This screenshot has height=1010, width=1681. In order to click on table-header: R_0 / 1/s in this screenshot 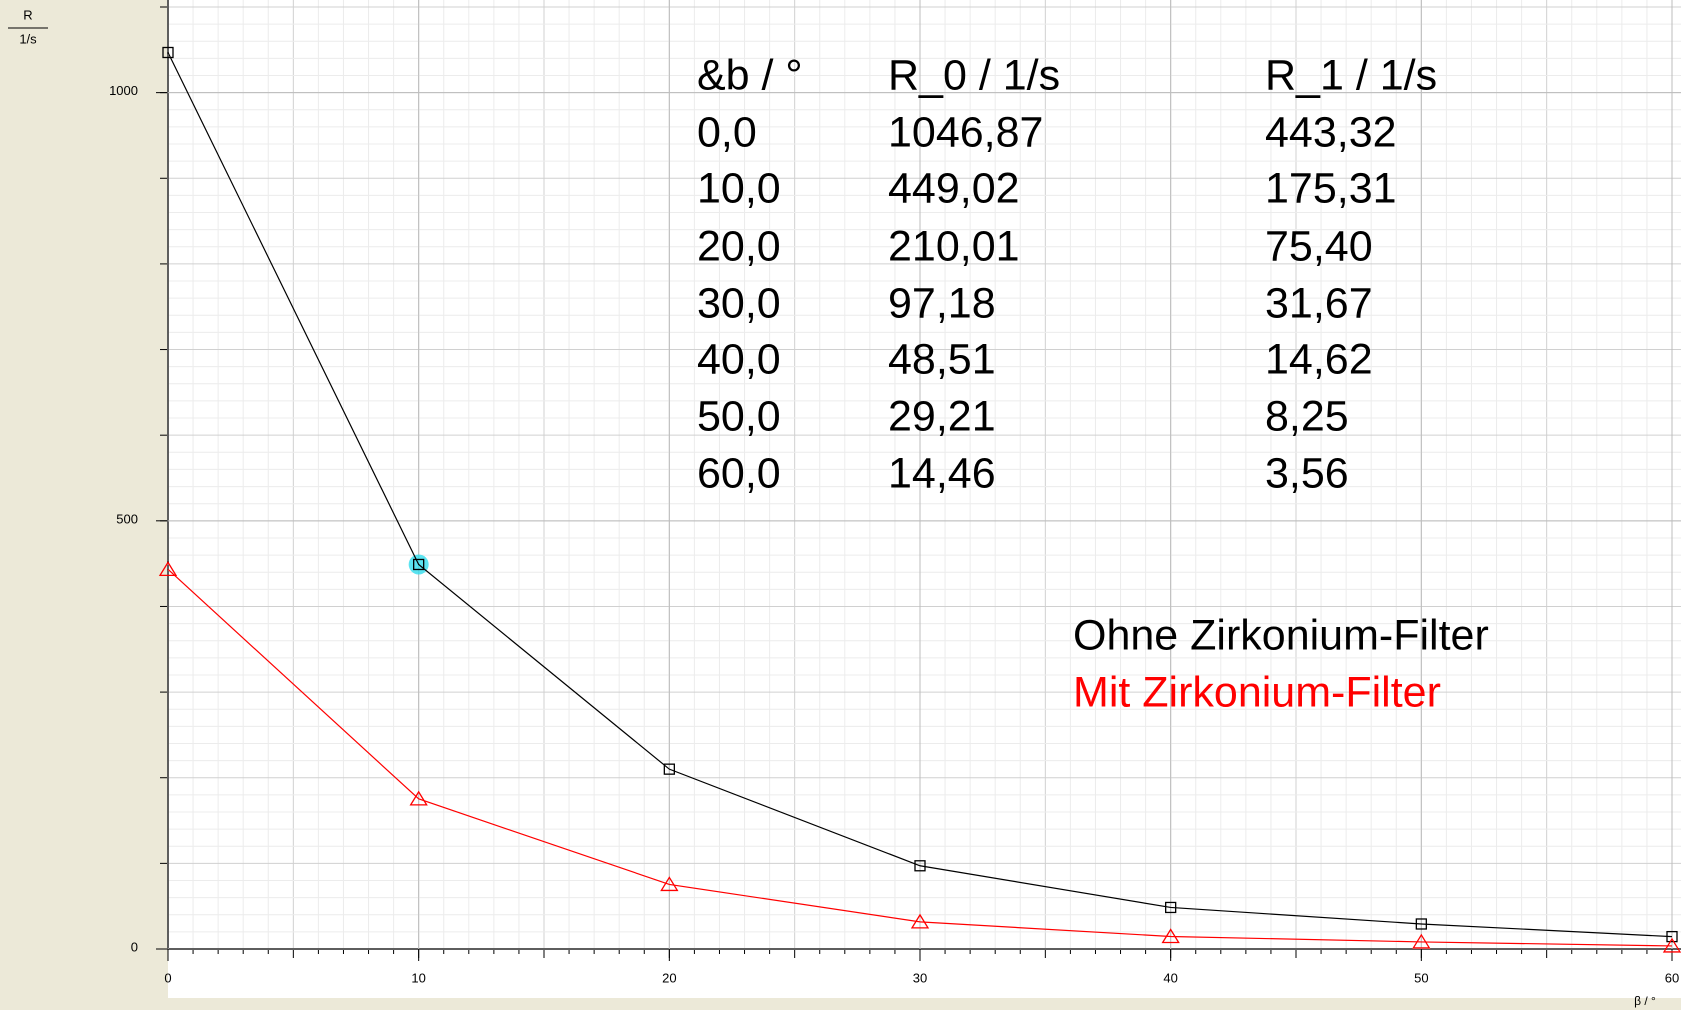, I will do `click(974, 75)`.